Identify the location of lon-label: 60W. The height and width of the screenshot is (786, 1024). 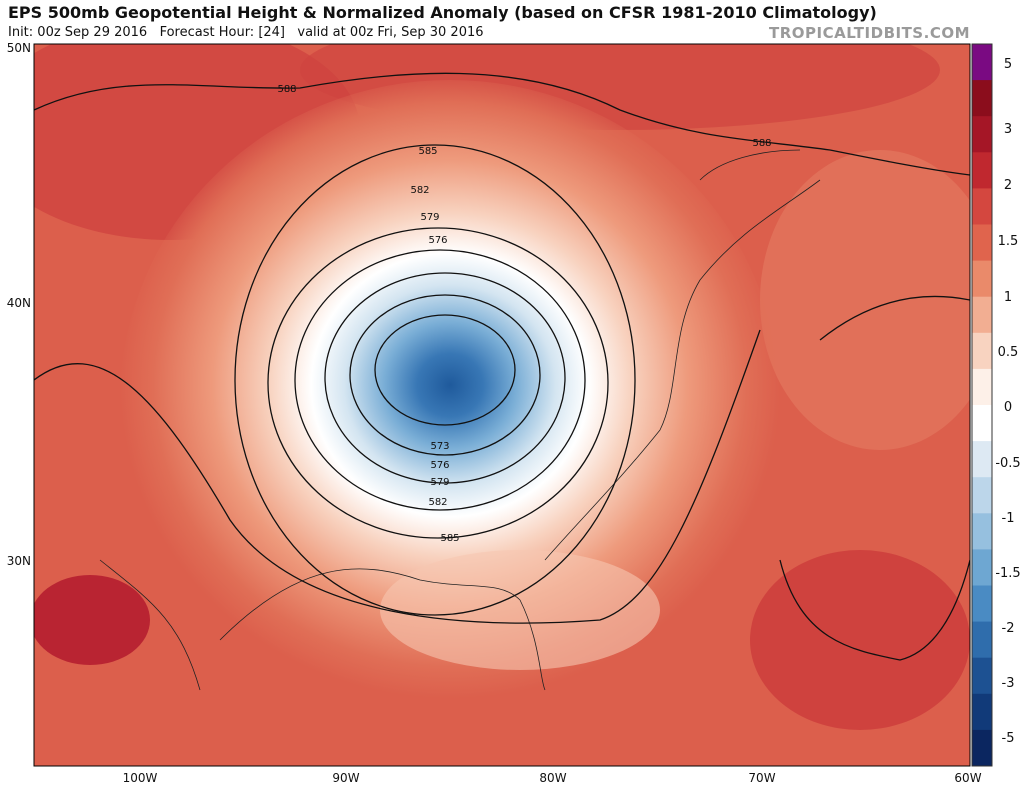
(967, 778).